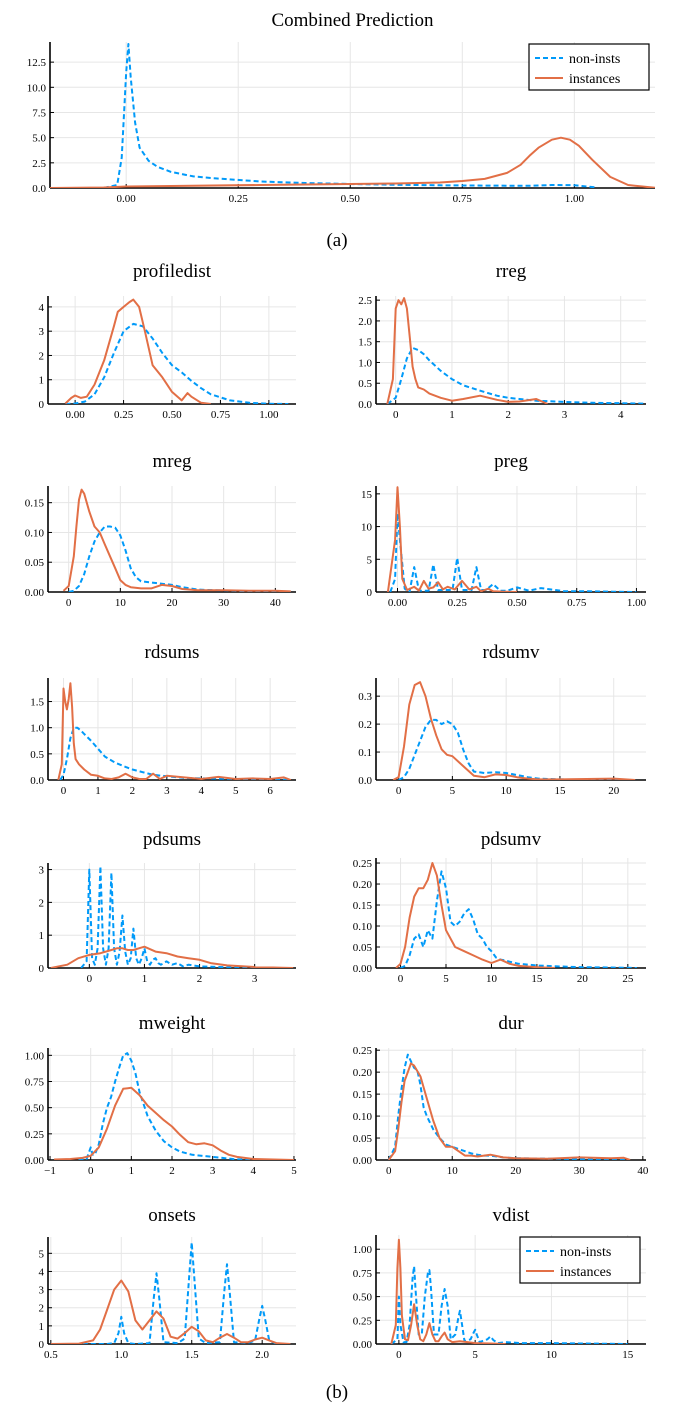  Describe the element at coordinates (594, 59) in the screenshot. I see `legend-label-non-insts: non-insts` at that location.